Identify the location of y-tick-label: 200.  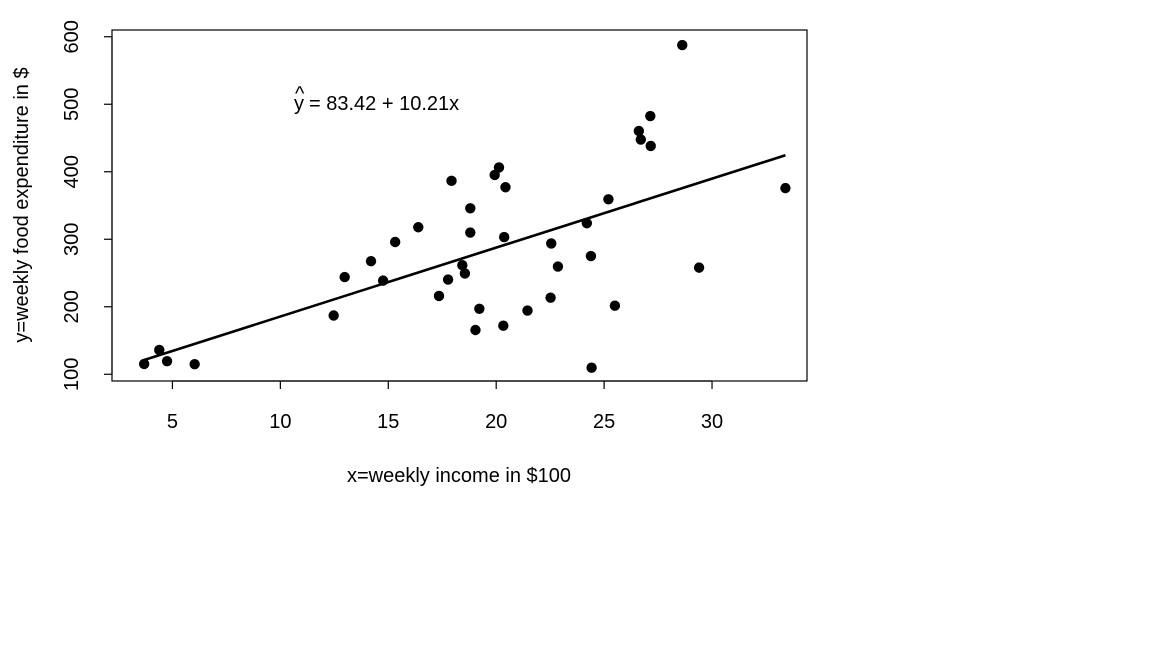
(72, 306).